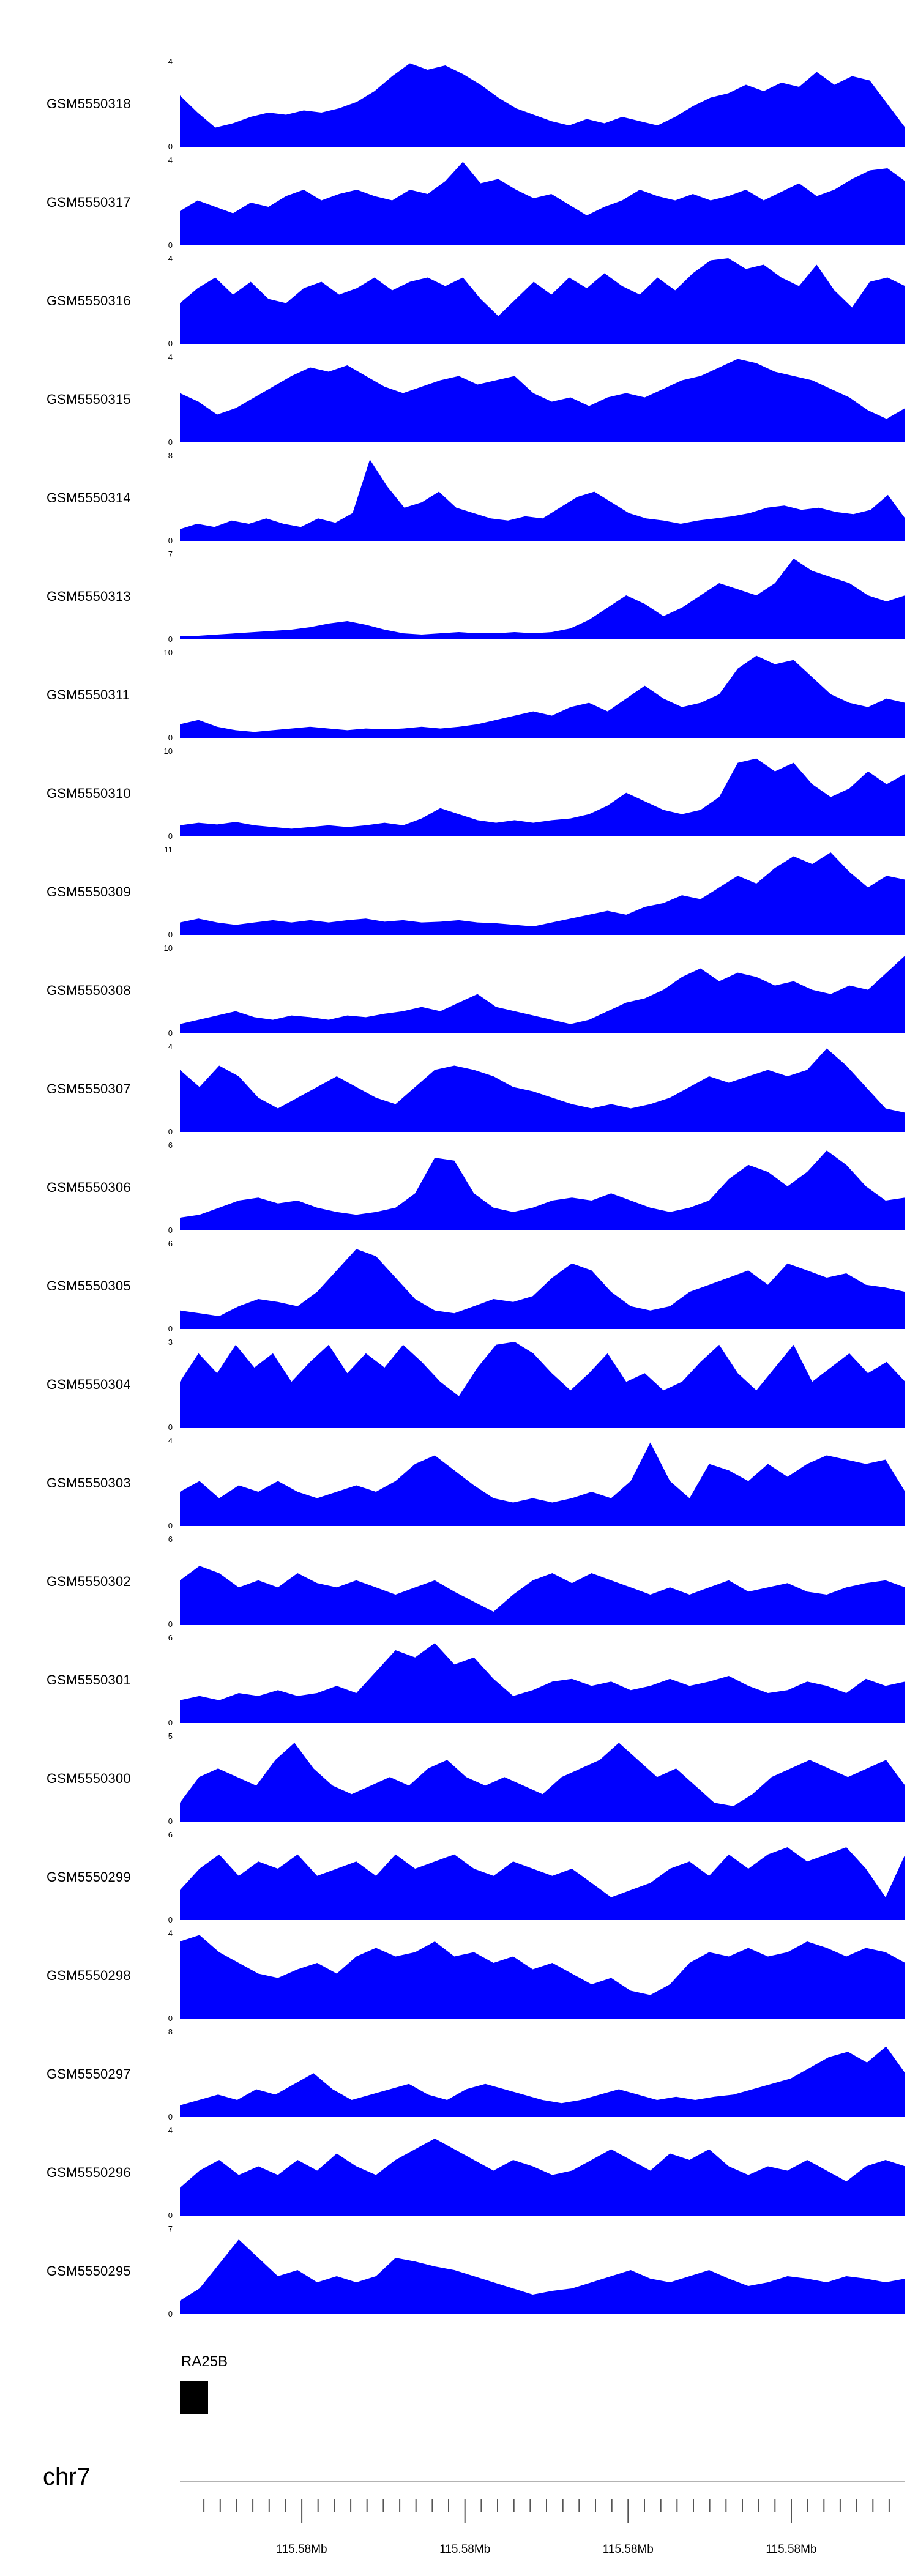  Describe the element at coordinates (546, 2511) in the screenshot. I see `axis-ruler-ticks` at that location.